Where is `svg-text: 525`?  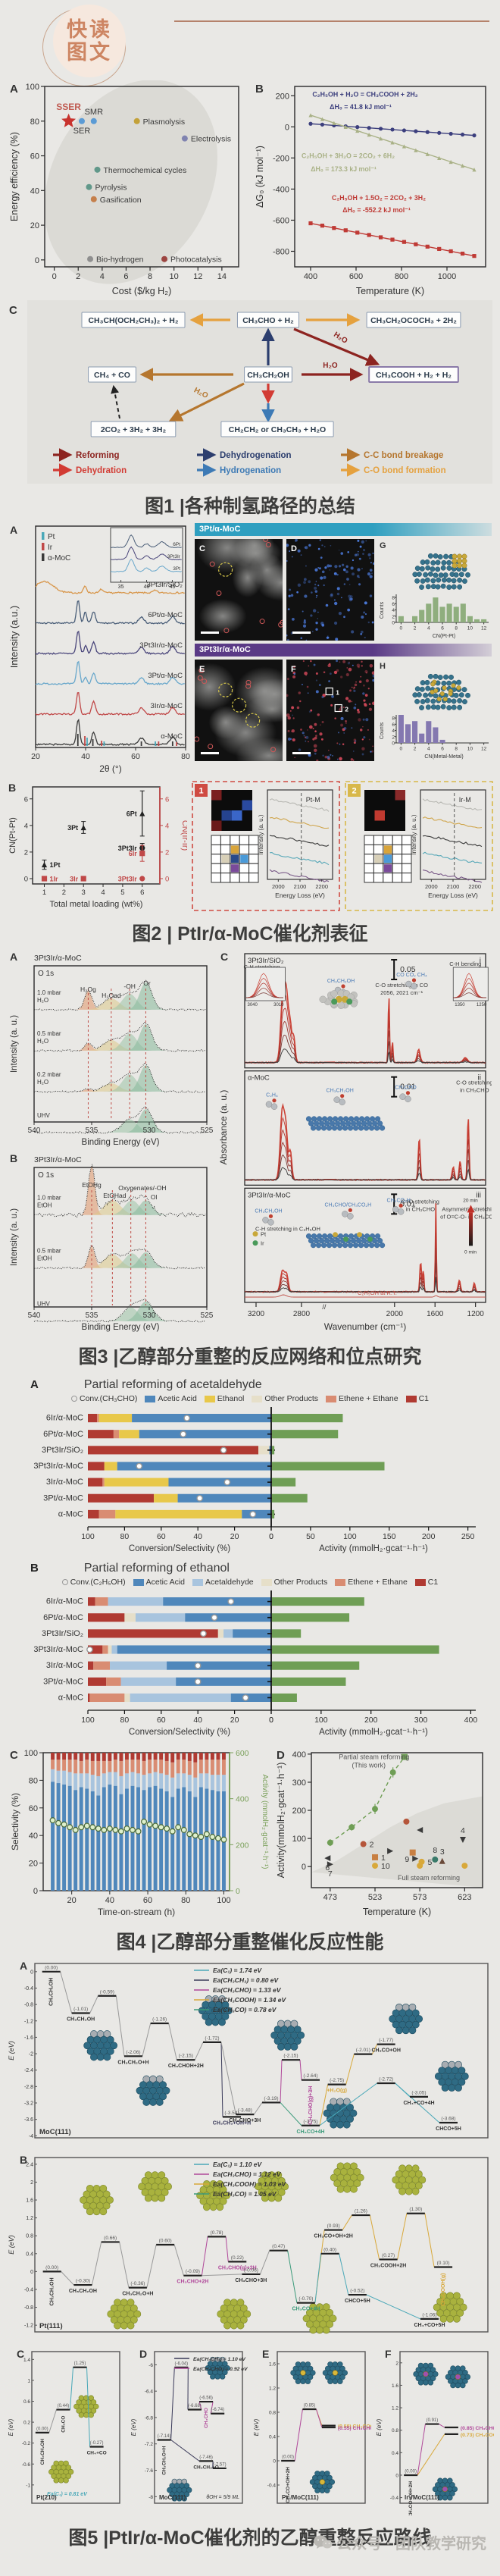 svg-text: 525 is located at coordinates (208, 1131).